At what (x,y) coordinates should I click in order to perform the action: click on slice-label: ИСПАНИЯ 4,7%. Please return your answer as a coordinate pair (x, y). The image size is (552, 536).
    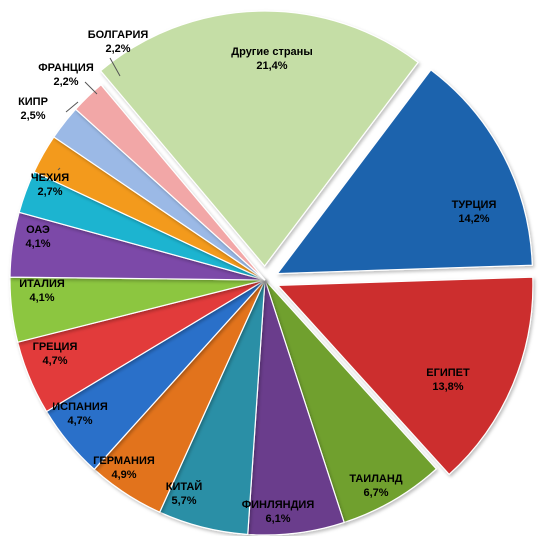
    Looking at the image, I should click on (80, 414).